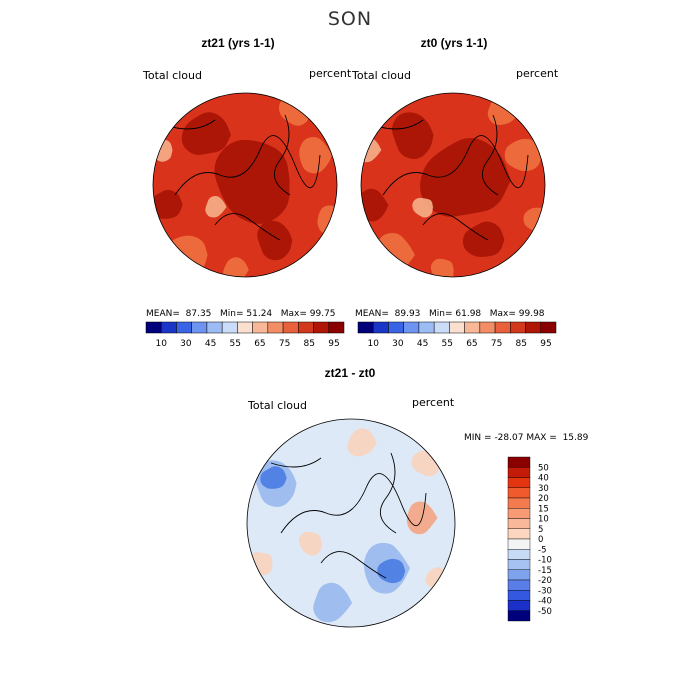 This screenshot has width=700, height=700. Describe the element at coordinates (457, 335) in the screenshot. I see `colorbar-zt0: 10 30 45 55 65 75 85 95` at that location.